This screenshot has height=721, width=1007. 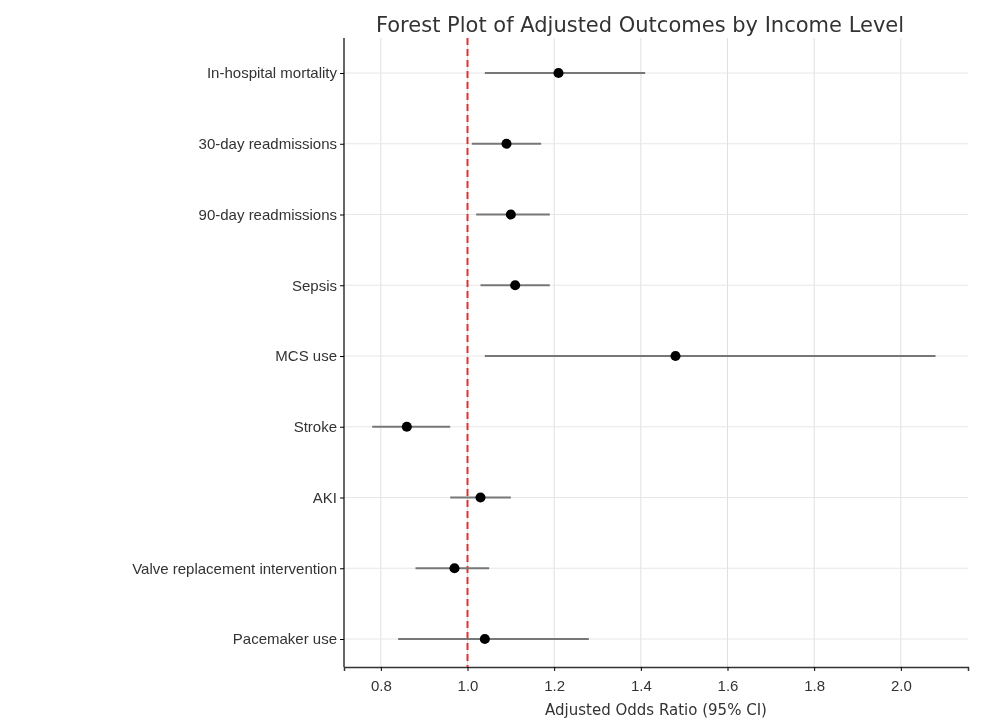 What do you see at coordinates (468, 685) in the screenshot?
I see `x-tick-label: 1.0` at bounding box center [468, 685].